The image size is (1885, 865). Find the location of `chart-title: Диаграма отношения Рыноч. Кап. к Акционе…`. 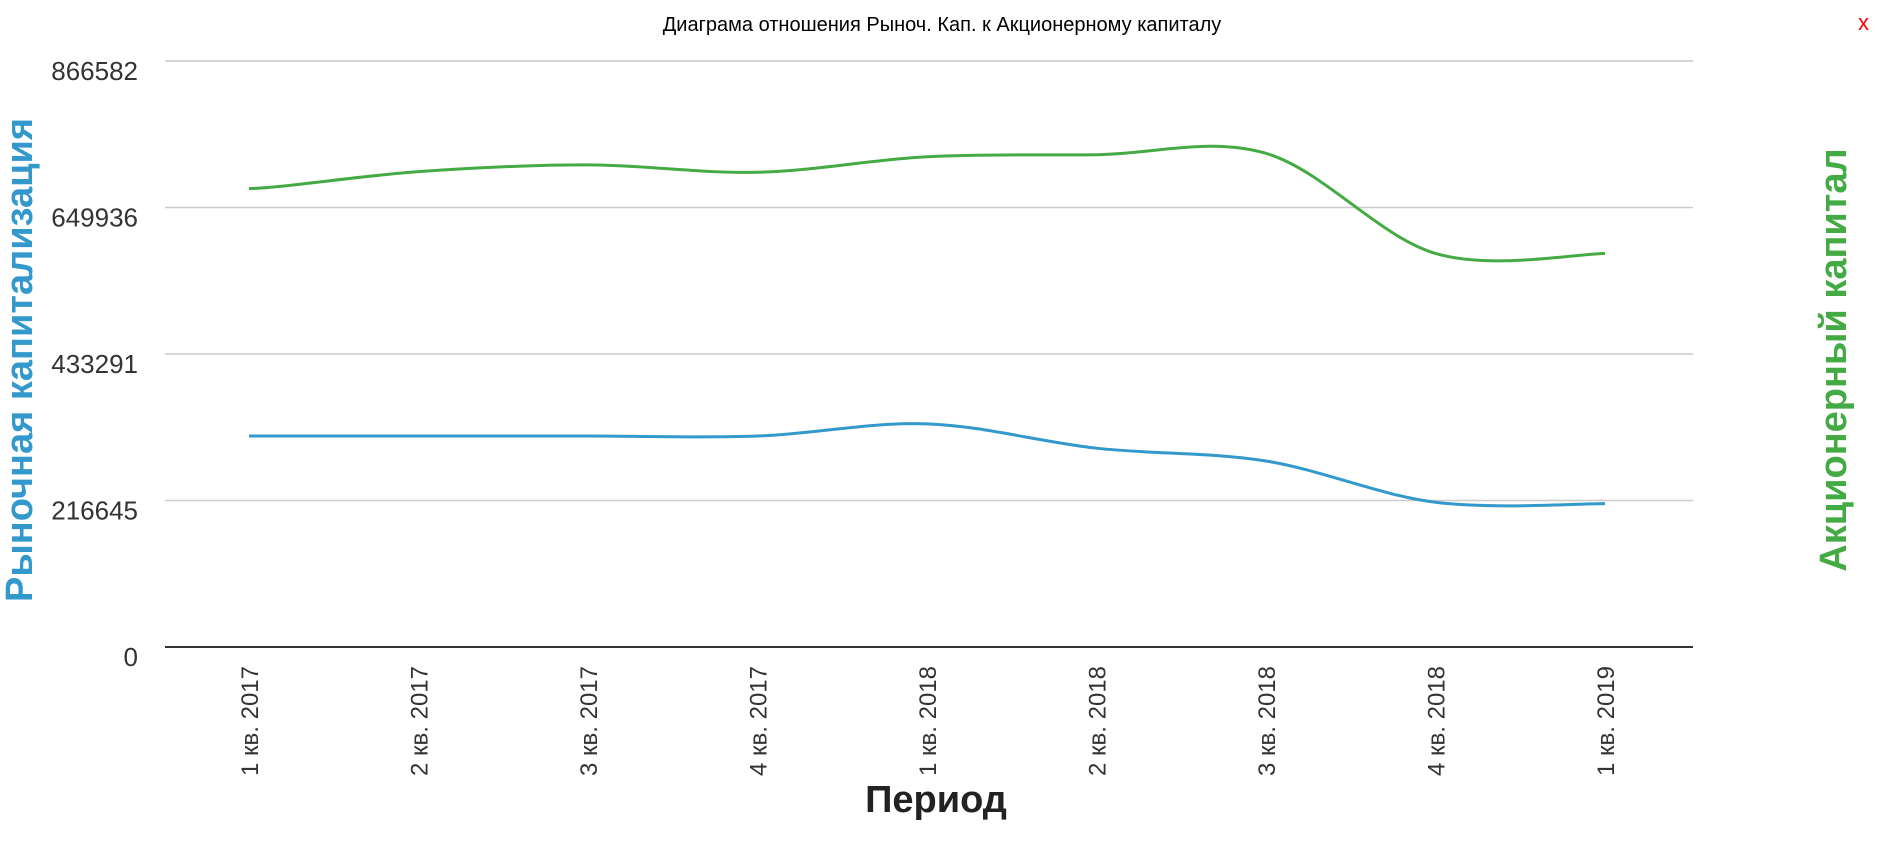

chart-title: Диаграма отношения Рыноч. Кап. к Акционе… is located at coordinates (942, 25).